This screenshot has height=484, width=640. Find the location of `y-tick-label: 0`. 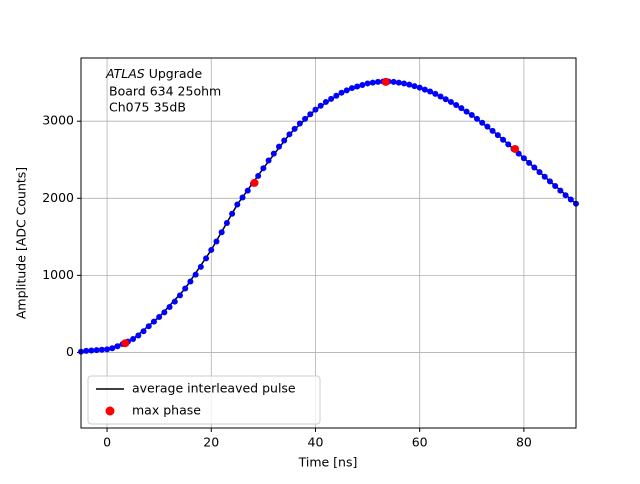

y-tick-label: 0 is located at coordinates (70, 351).